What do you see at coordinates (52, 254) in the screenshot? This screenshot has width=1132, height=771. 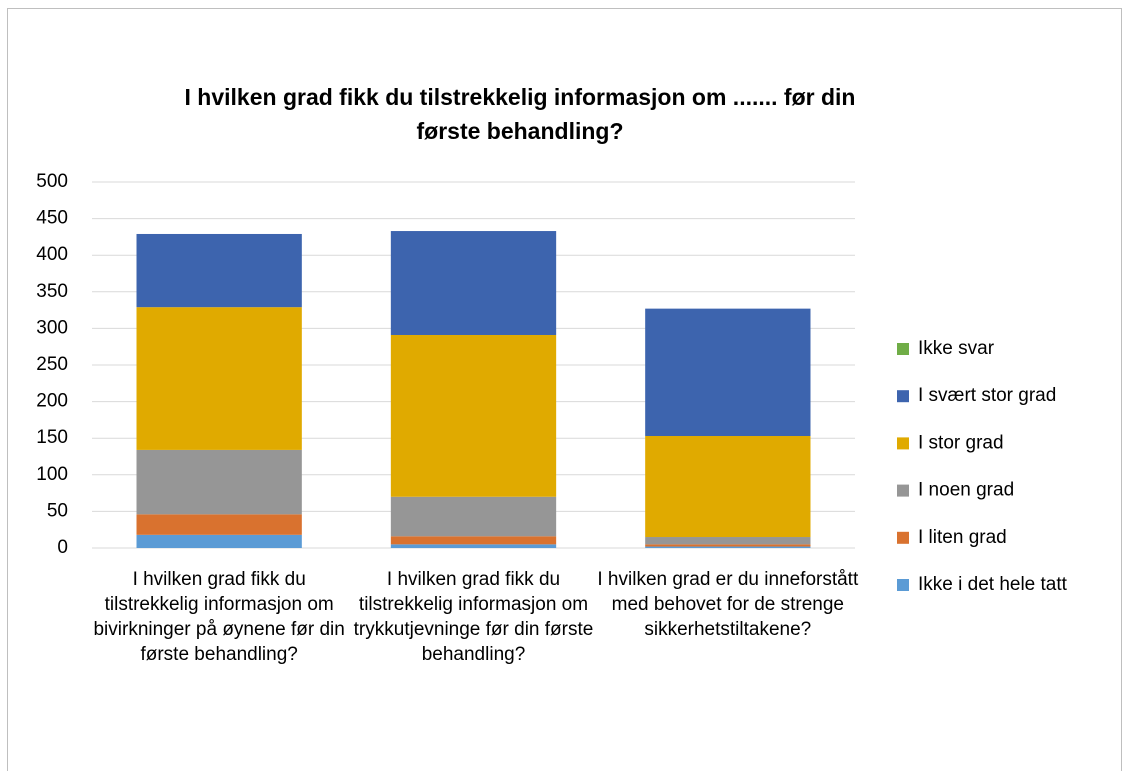 I see `y-tick-label: 400` at bounding box center [52, 254].